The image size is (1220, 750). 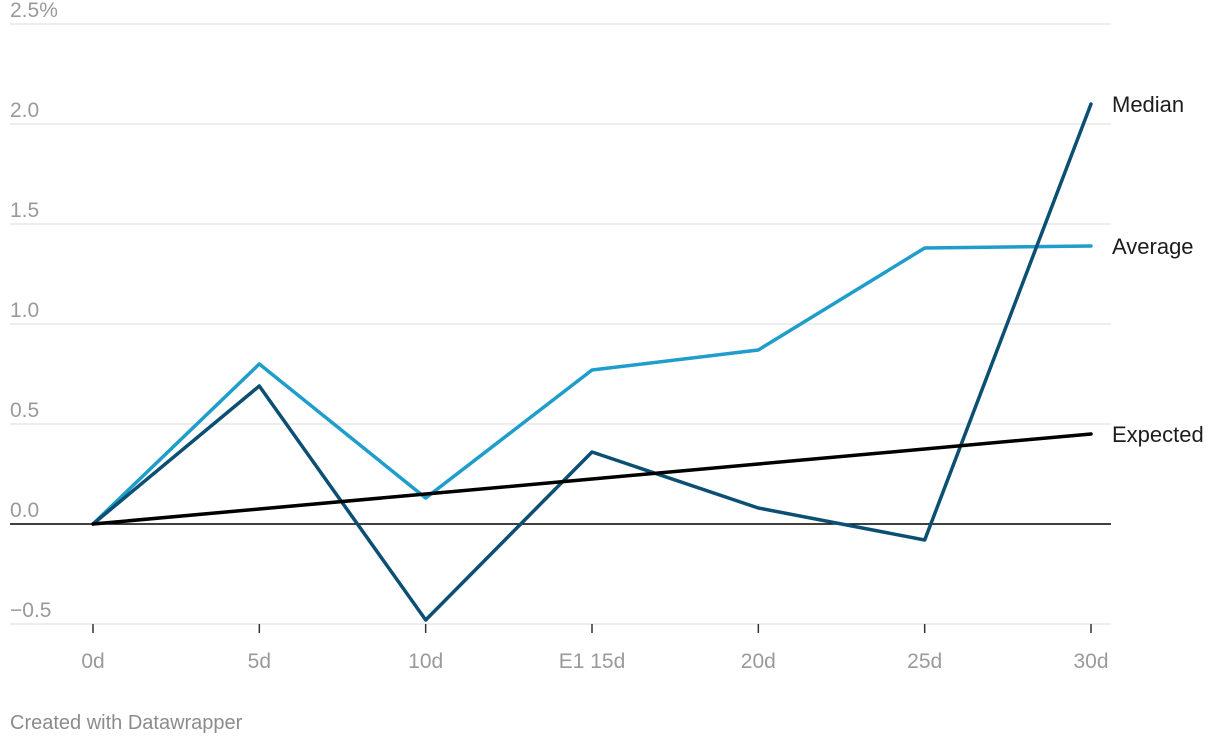 I want to click on x-tick-label: 0d, so click(x=92, y=661).